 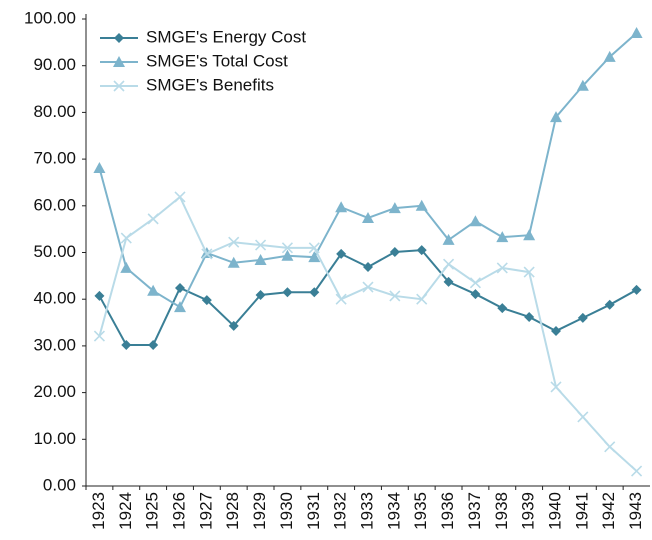 I want to click on x-tick-label: 1923, so click(x=98, y=511).